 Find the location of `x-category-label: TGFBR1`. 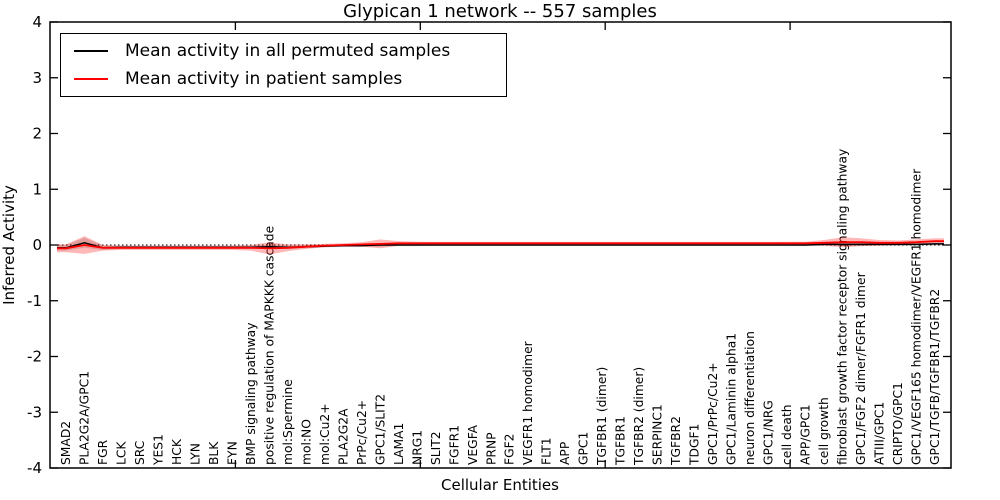

x-category-label: TGFBR1 is located at coordinates (621, 441).